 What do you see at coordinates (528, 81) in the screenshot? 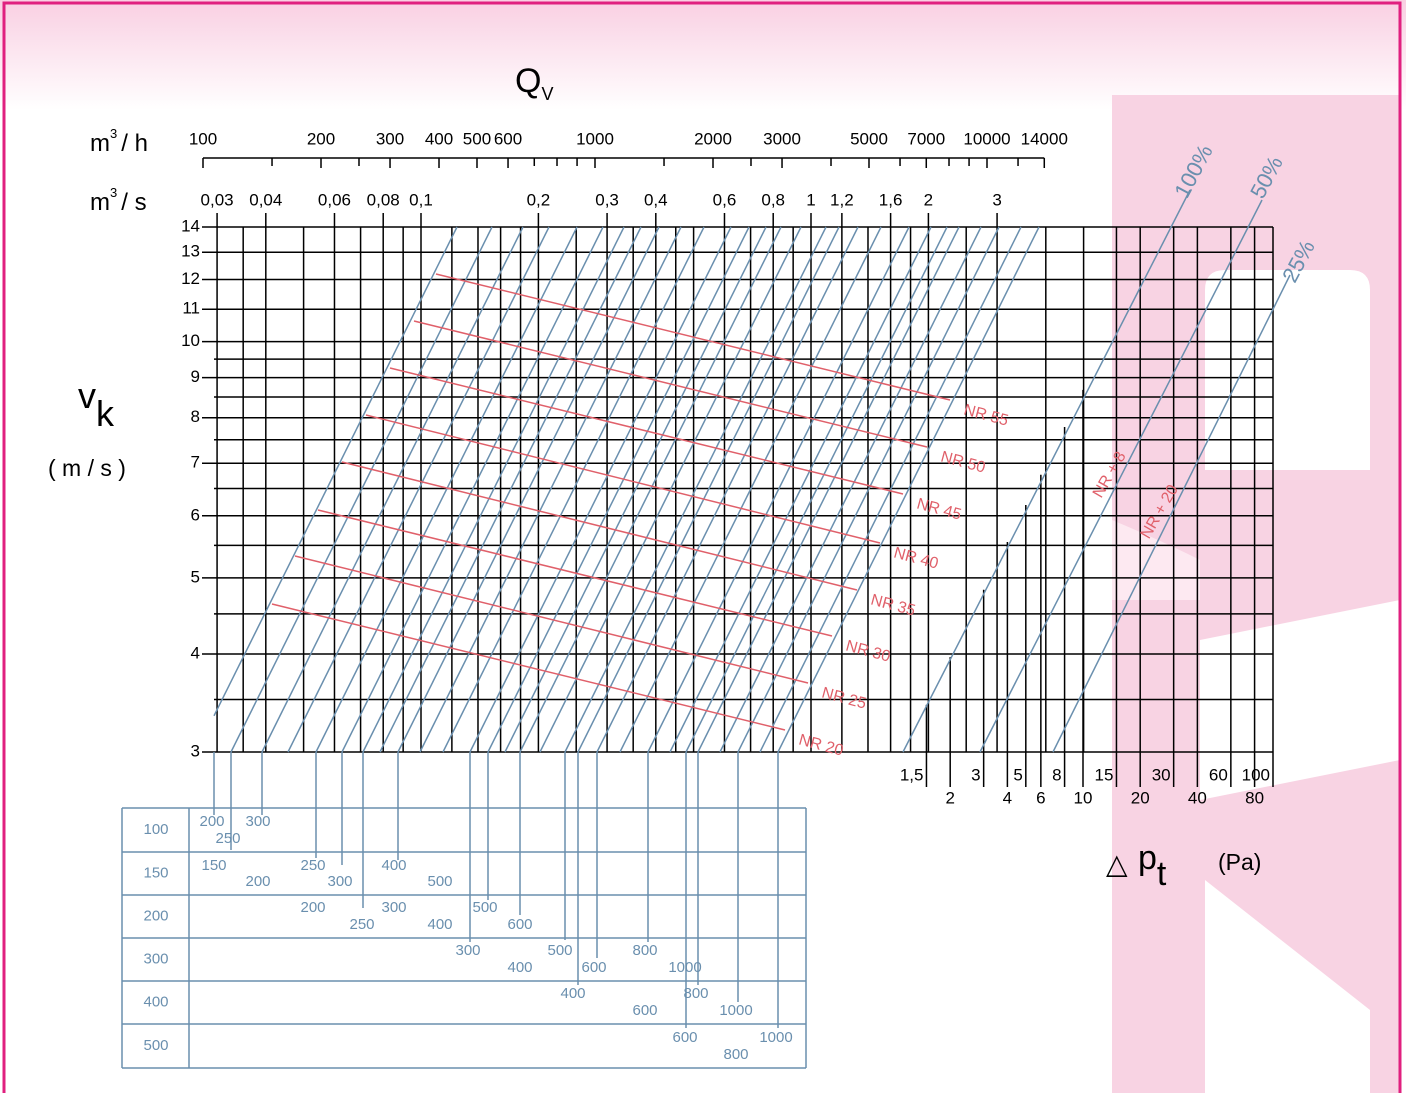
I see `title-main: Q` at bounding box center [528, 81].